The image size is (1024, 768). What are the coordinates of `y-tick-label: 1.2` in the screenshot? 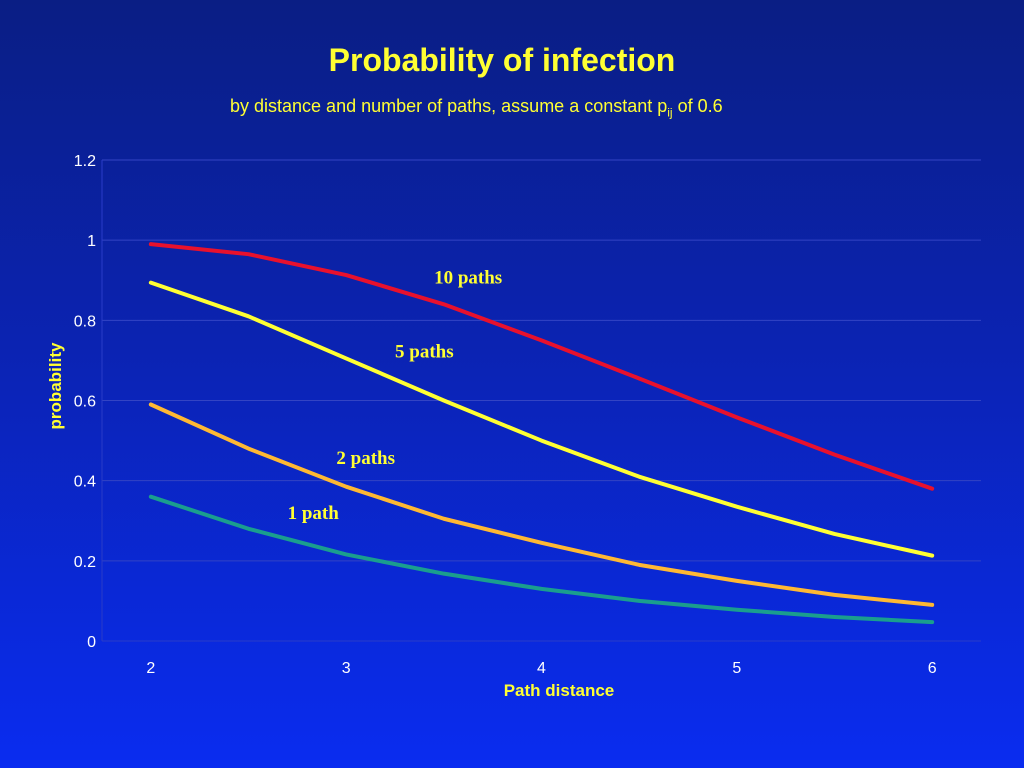 It's located at (85, 161).